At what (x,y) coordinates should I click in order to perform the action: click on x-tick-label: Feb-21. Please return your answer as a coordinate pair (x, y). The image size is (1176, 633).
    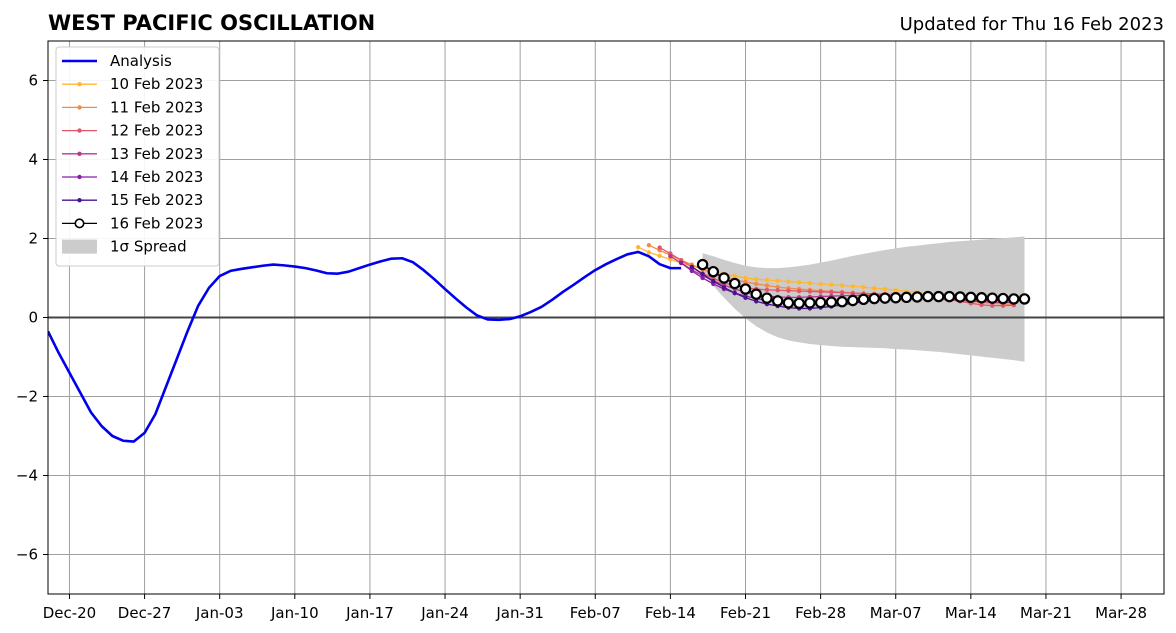
    Looking at the image, I should click on (745, 613).